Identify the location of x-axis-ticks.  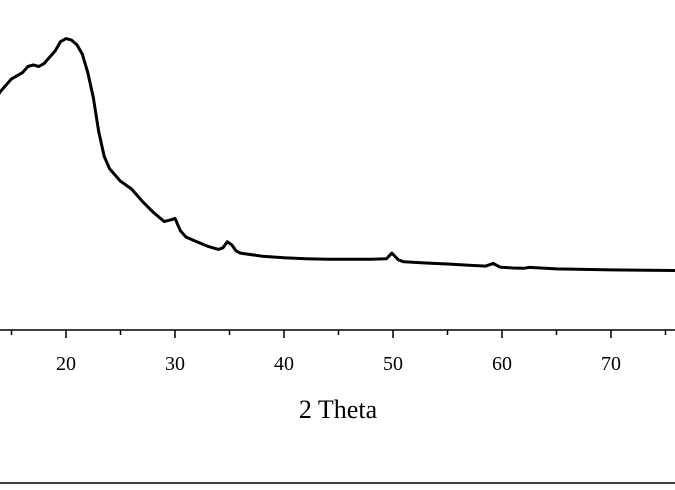
(338, 334).